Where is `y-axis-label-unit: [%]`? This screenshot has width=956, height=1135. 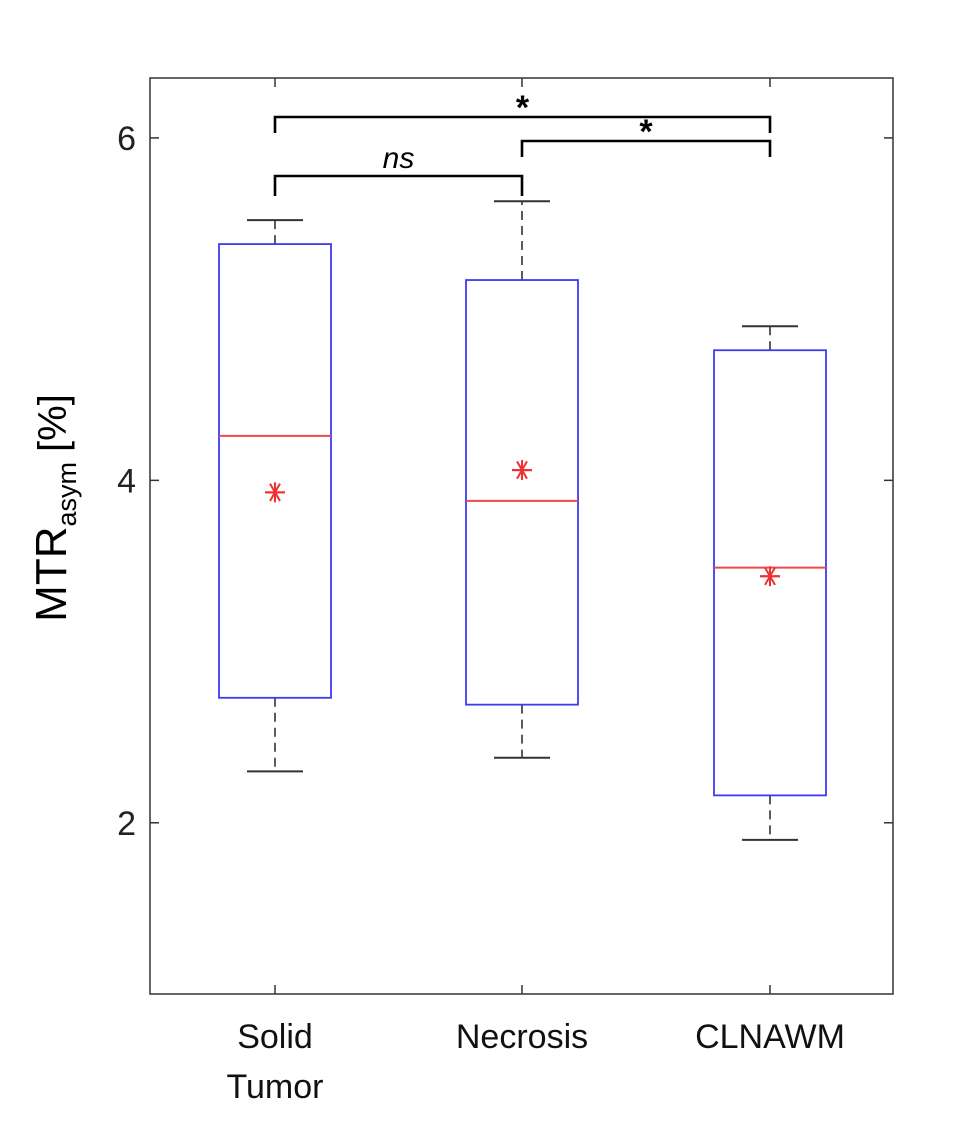
y-axis-label-unit: [%] is located at coordinates (53, 423).